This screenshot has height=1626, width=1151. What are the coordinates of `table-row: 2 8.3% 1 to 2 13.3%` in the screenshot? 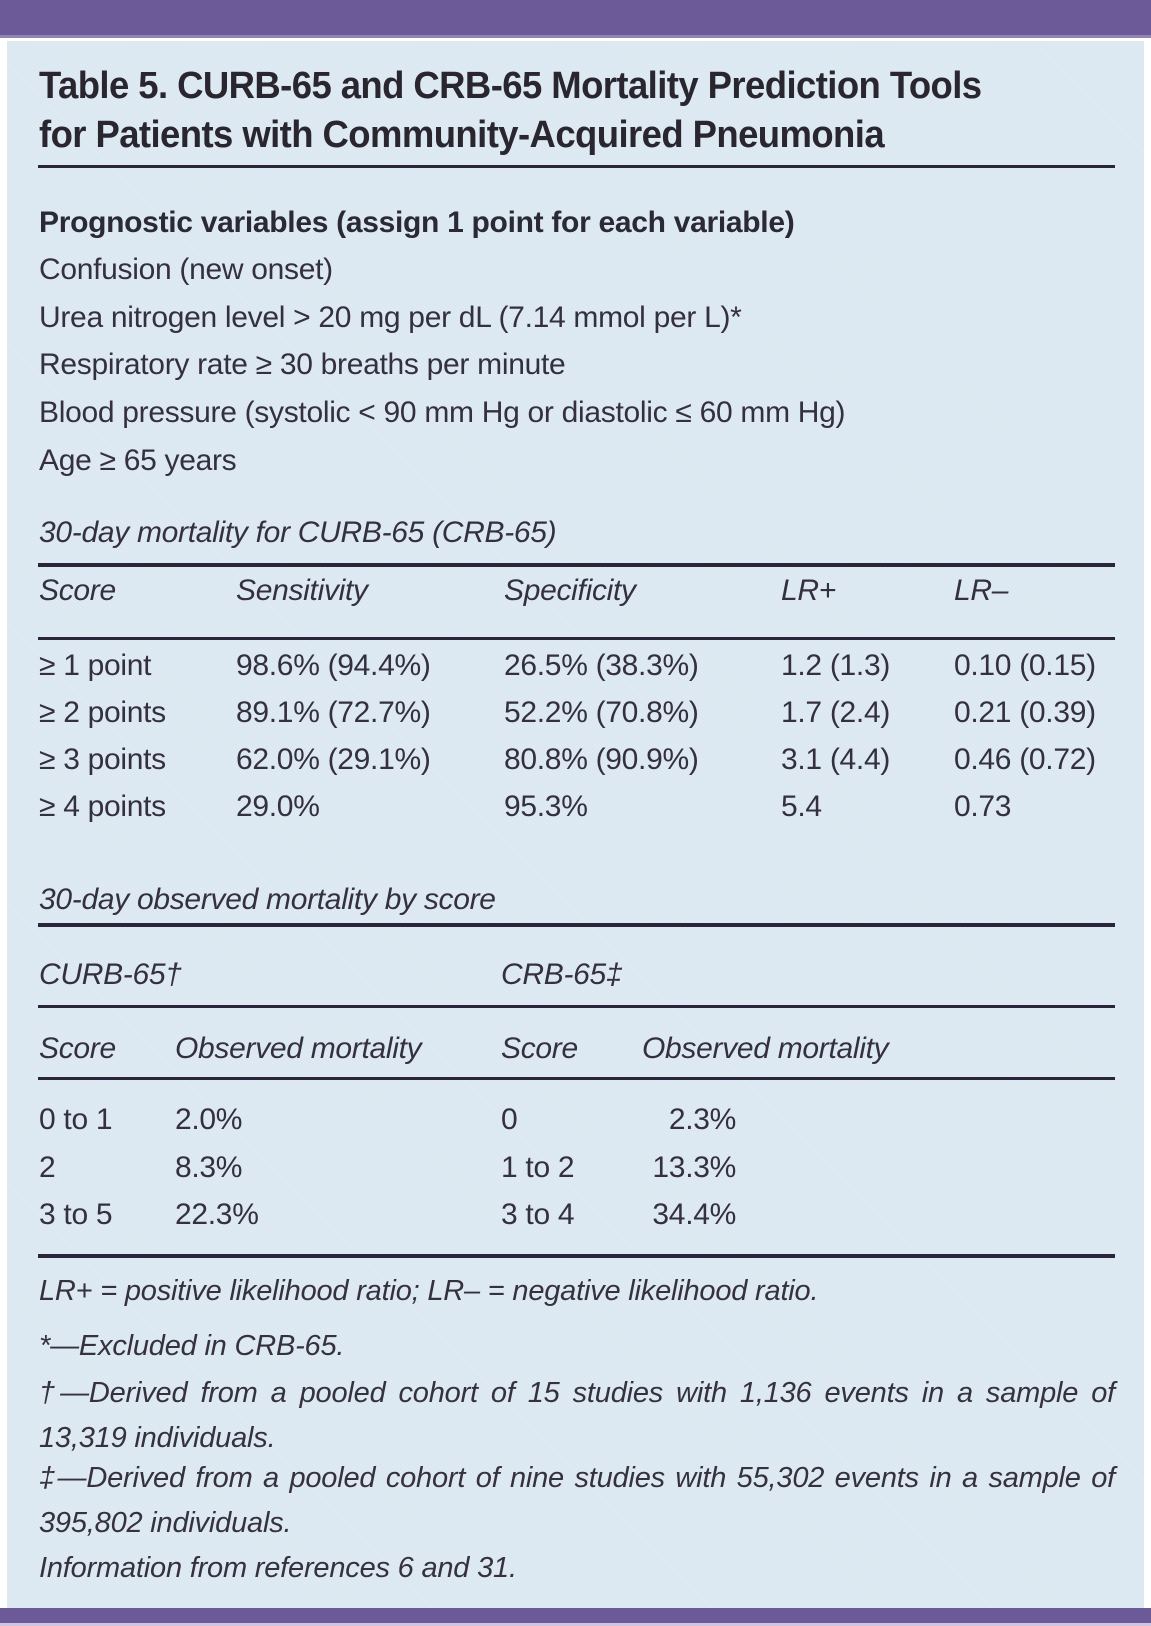 It's located at (577, 1168).